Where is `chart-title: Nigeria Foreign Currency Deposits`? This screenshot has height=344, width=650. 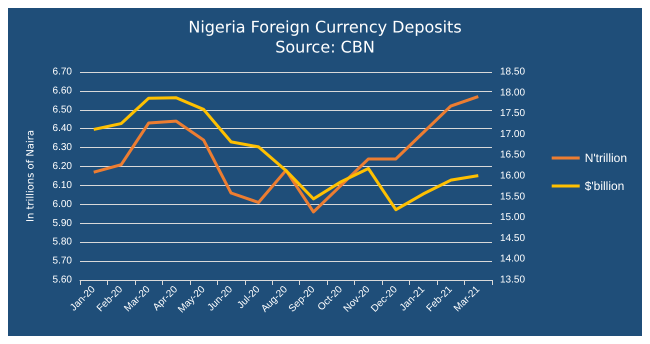 chart-title: Nigeria Foreign Currency Deposits is located at coordinates (325, 27).